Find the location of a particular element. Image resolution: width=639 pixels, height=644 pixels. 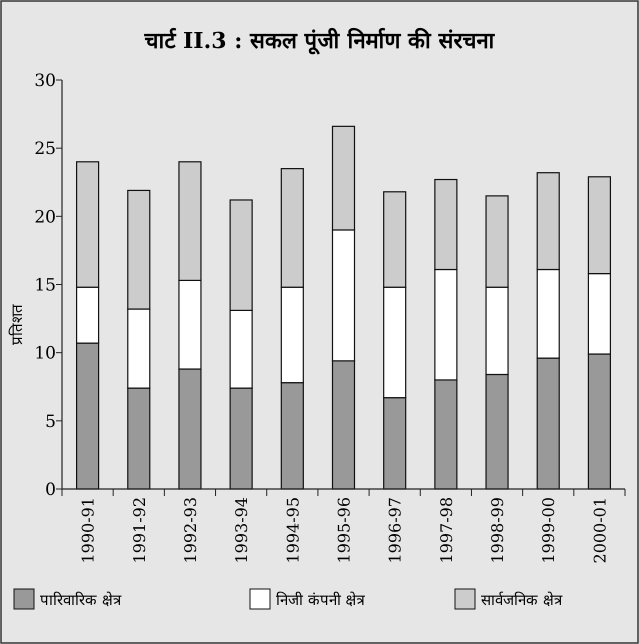

legend-label: सार्वजनिक क्षेत्र is located at coordinates (522, 600).